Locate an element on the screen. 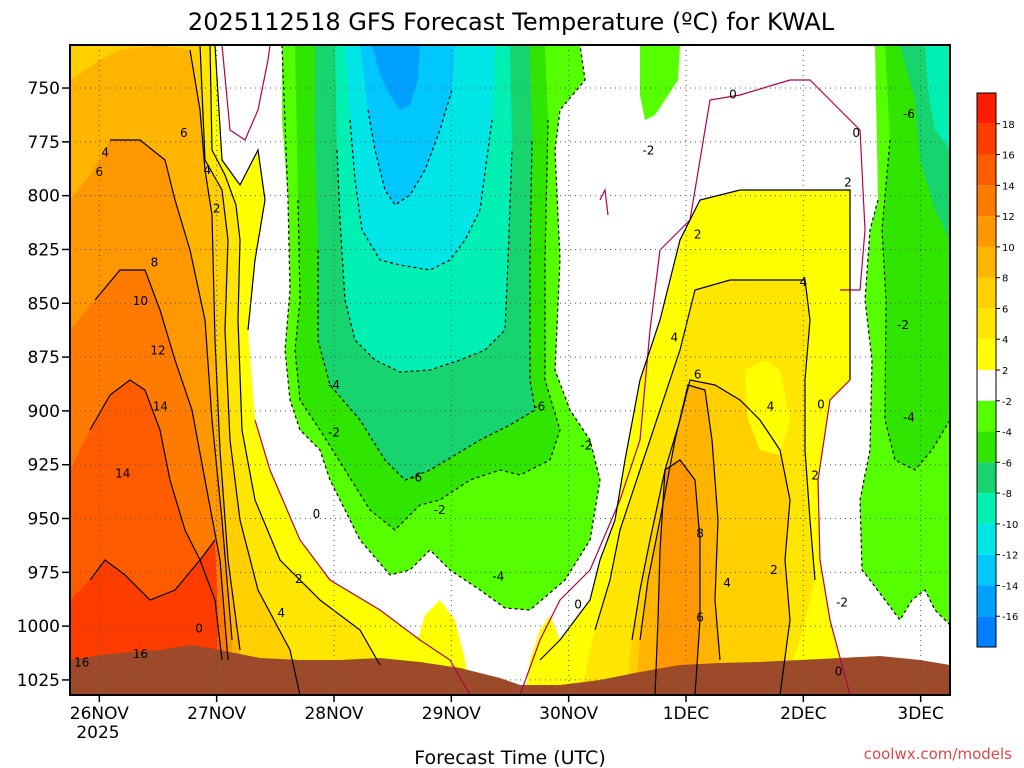  x-tick-label: 2DEC is located at coordinates (803, 714).